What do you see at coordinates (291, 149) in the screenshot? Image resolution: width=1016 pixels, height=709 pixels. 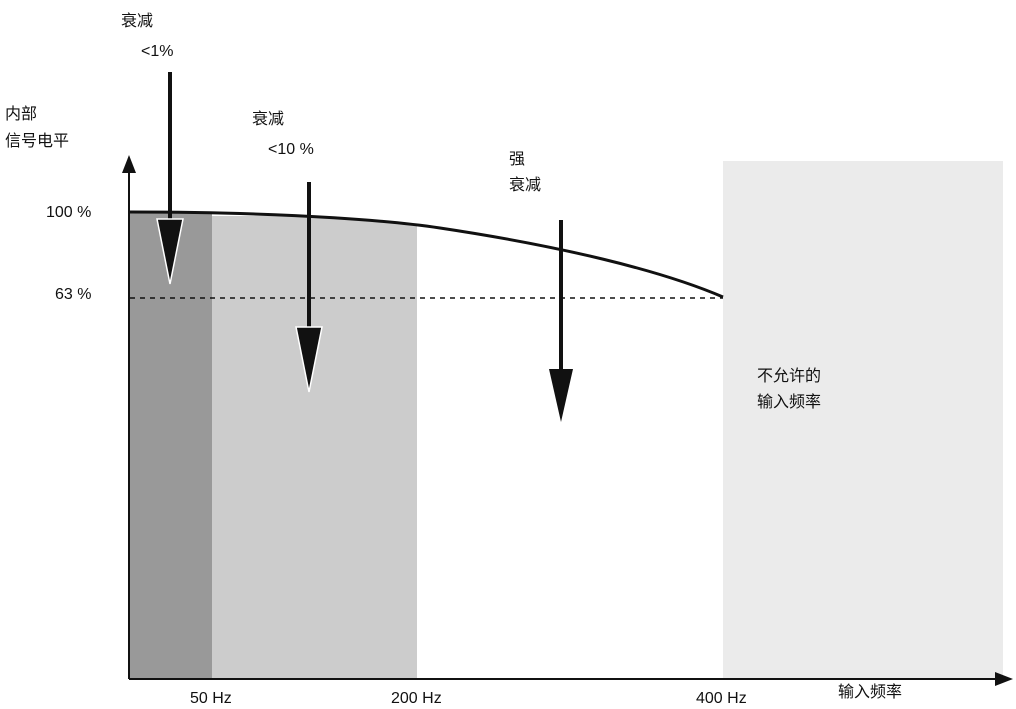 I see `atten-10-label-line2: <10 %` at bounding box center [291, 149].